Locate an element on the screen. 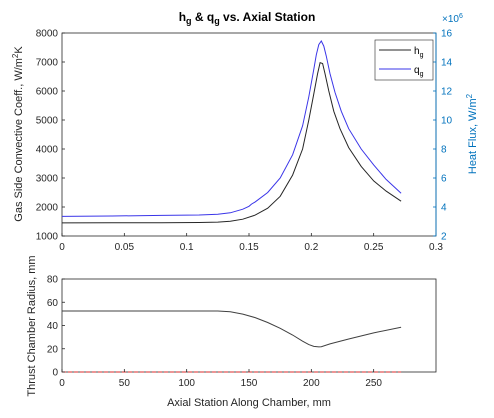 The width and height of the screenshot is (494, 418). bottom-y-tick-label: 20 is located at coordinates (53, 349).